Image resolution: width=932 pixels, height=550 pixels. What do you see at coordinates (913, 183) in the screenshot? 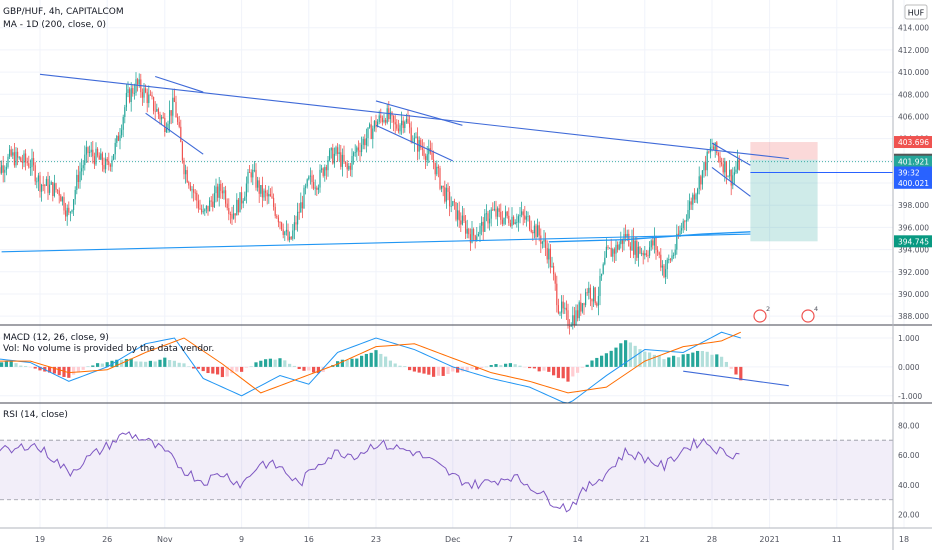
I see `price-label-text: 400.021` at bounding box center [913, 183].